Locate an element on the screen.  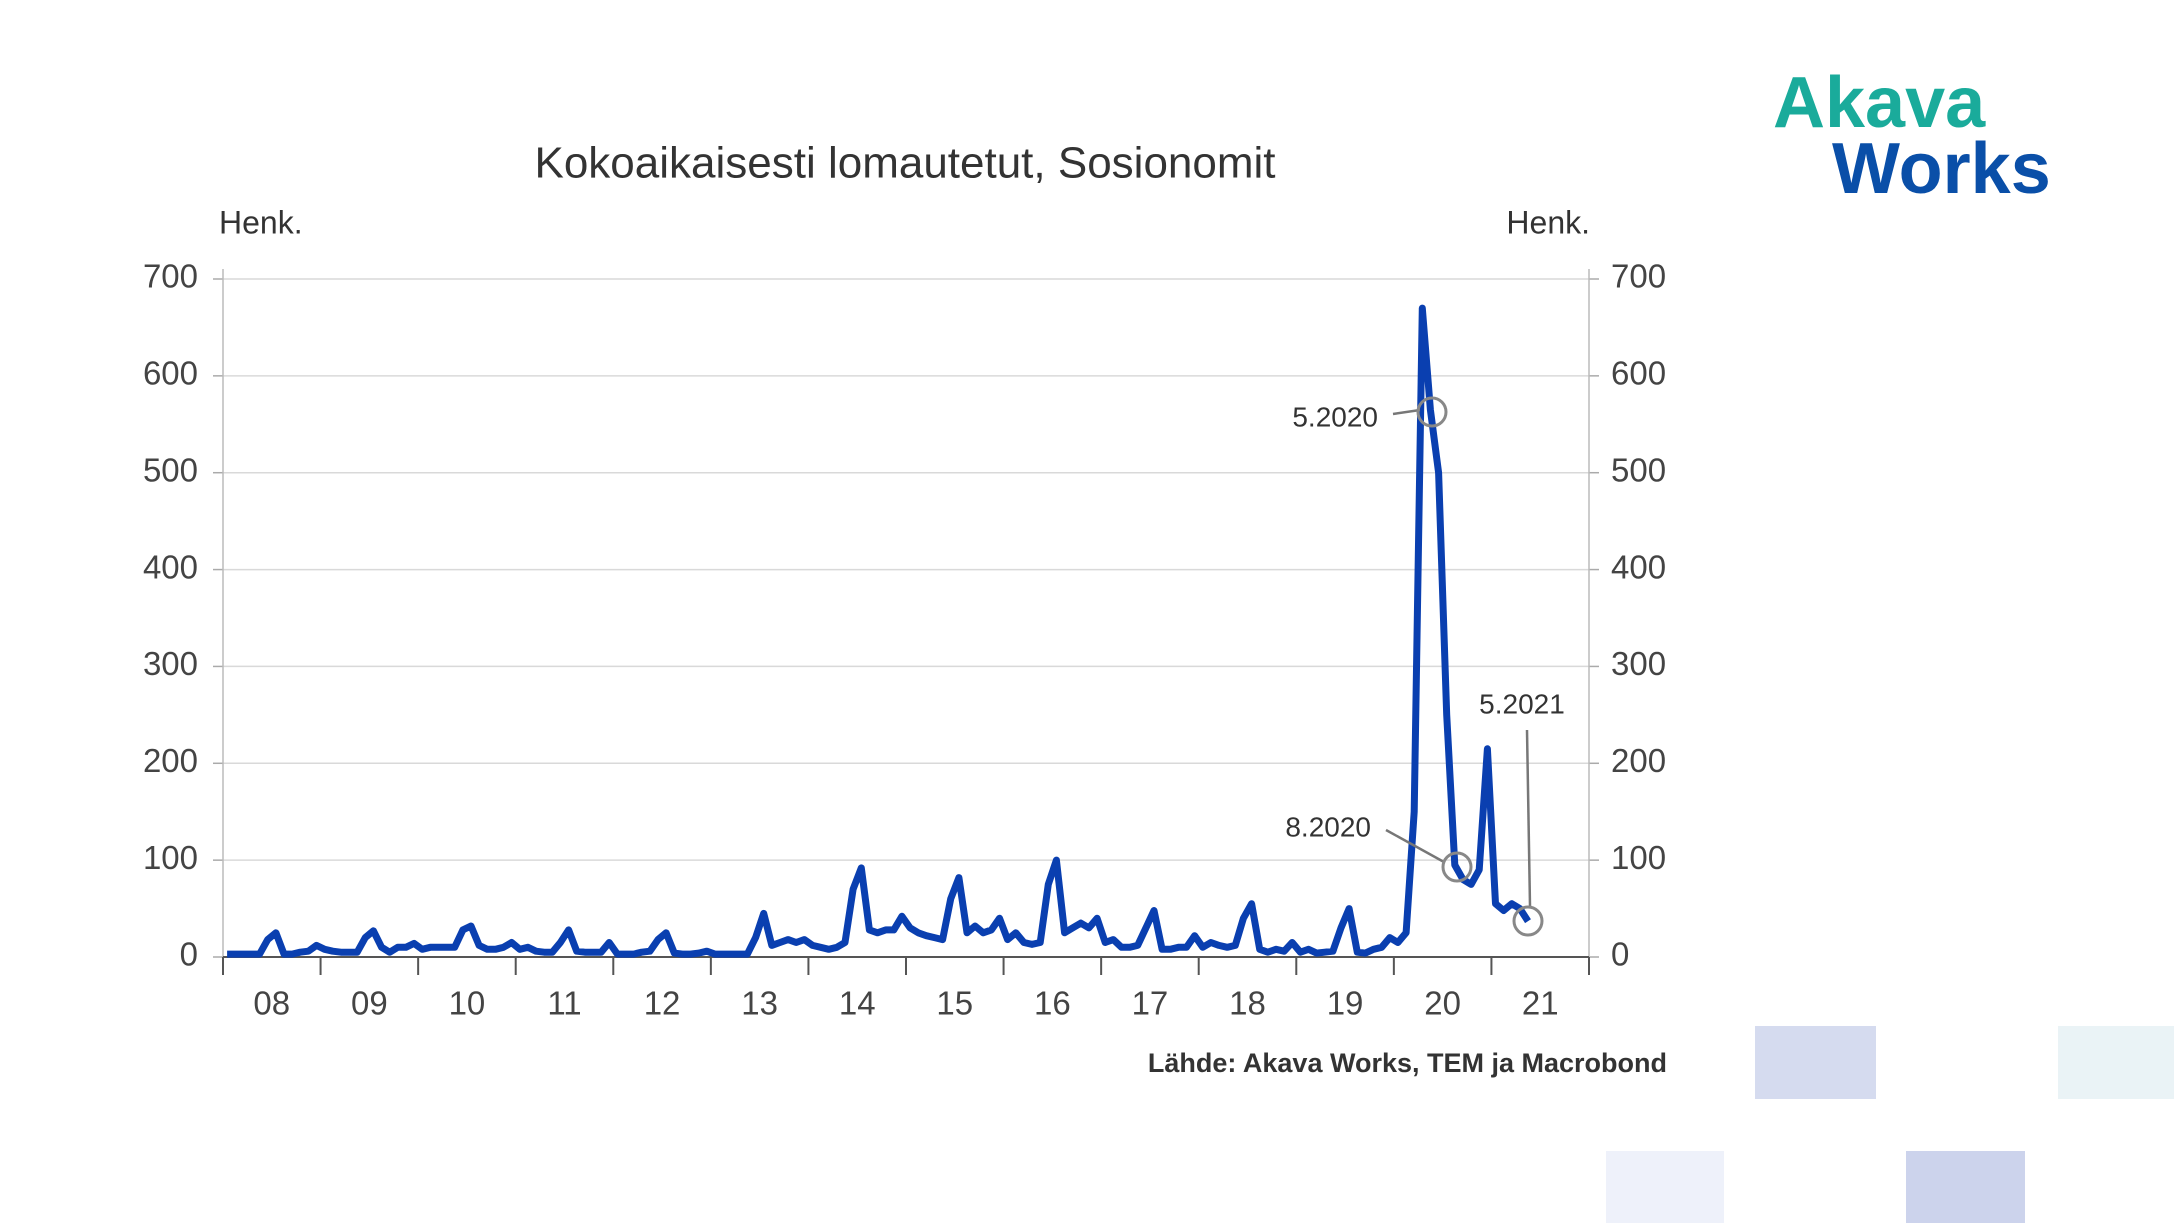
y2-tick-label: 600 is located at coordinates (1638, 373).